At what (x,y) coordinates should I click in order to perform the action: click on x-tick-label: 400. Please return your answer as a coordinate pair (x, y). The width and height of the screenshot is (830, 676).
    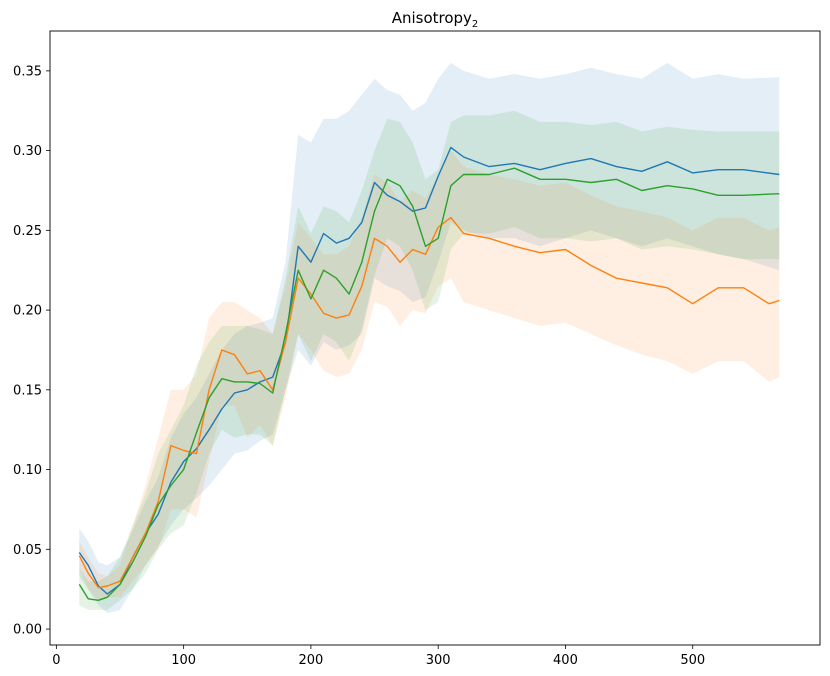
    Looking at the image, I should click on (565, 660).